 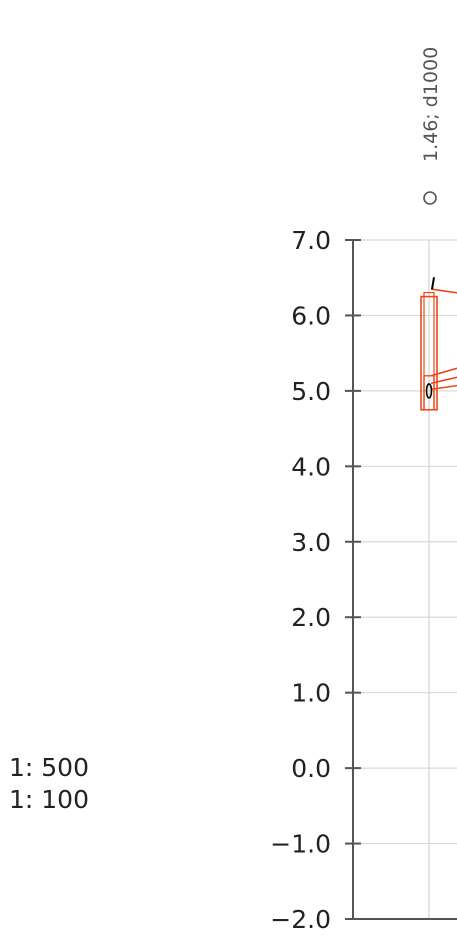 I want to click on y-tick-label: 5.0, so click(x=311, y=391).